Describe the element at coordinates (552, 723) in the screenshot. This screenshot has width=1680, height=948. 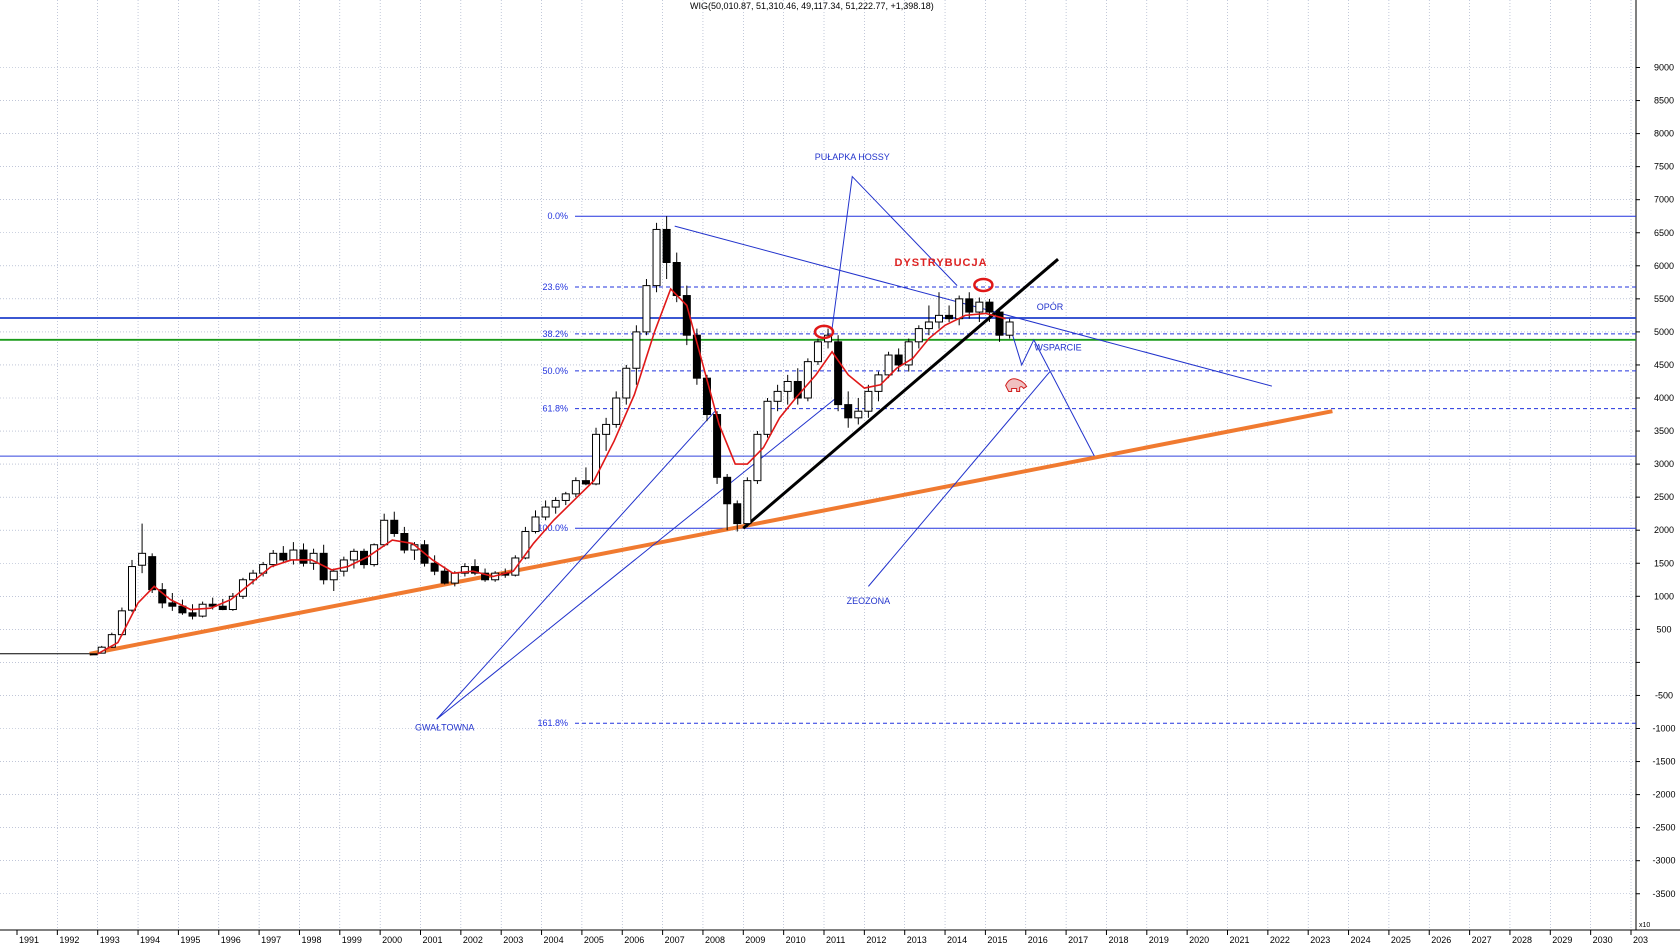
I see `fib-level-label: 161.8%` at that location.